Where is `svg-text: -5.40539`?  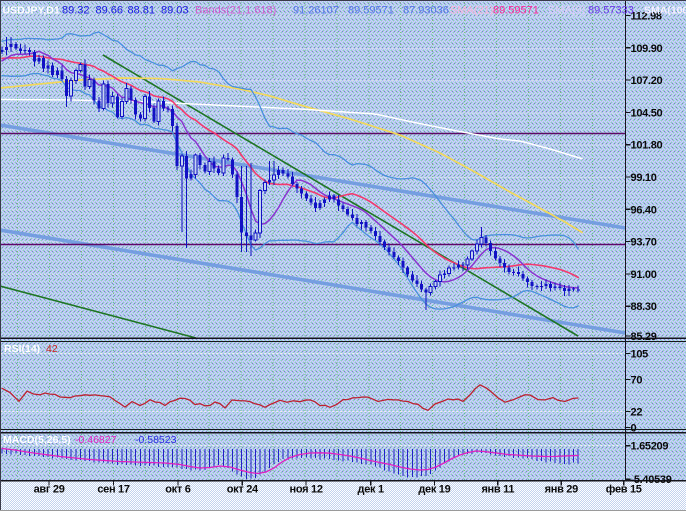
svg-text: -5.40539 is located at coordinates (651, 480).